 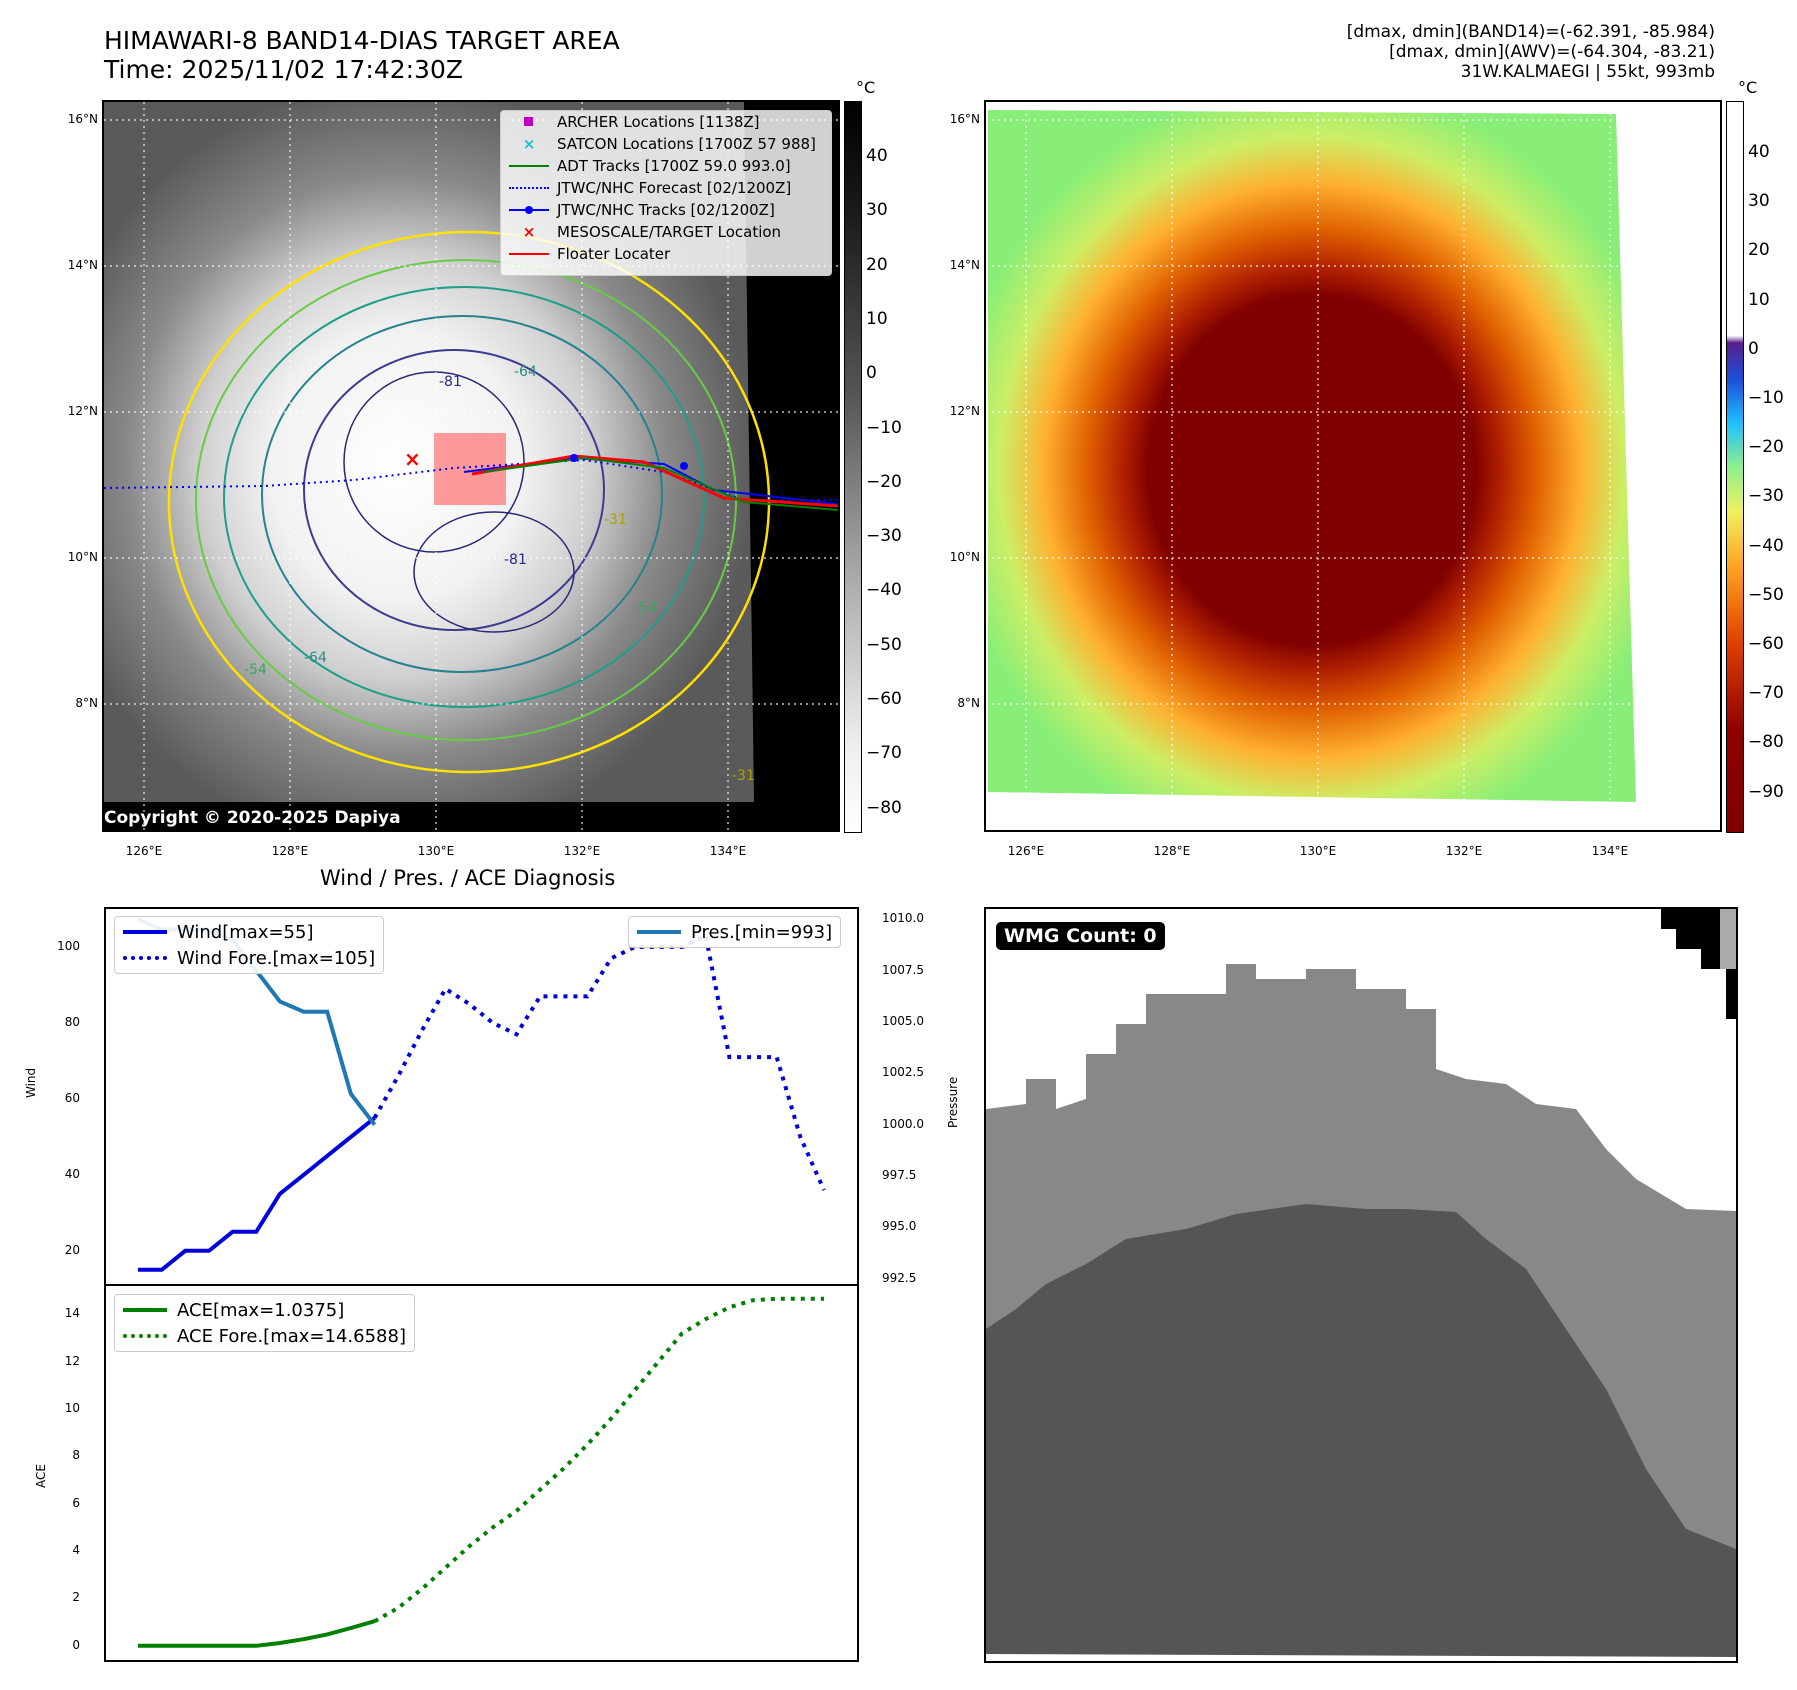 What do you see at coordinates (82, 557) in the screenshot?
I see `lat-tick-label: 10°N` at bounding box center [82, 557].